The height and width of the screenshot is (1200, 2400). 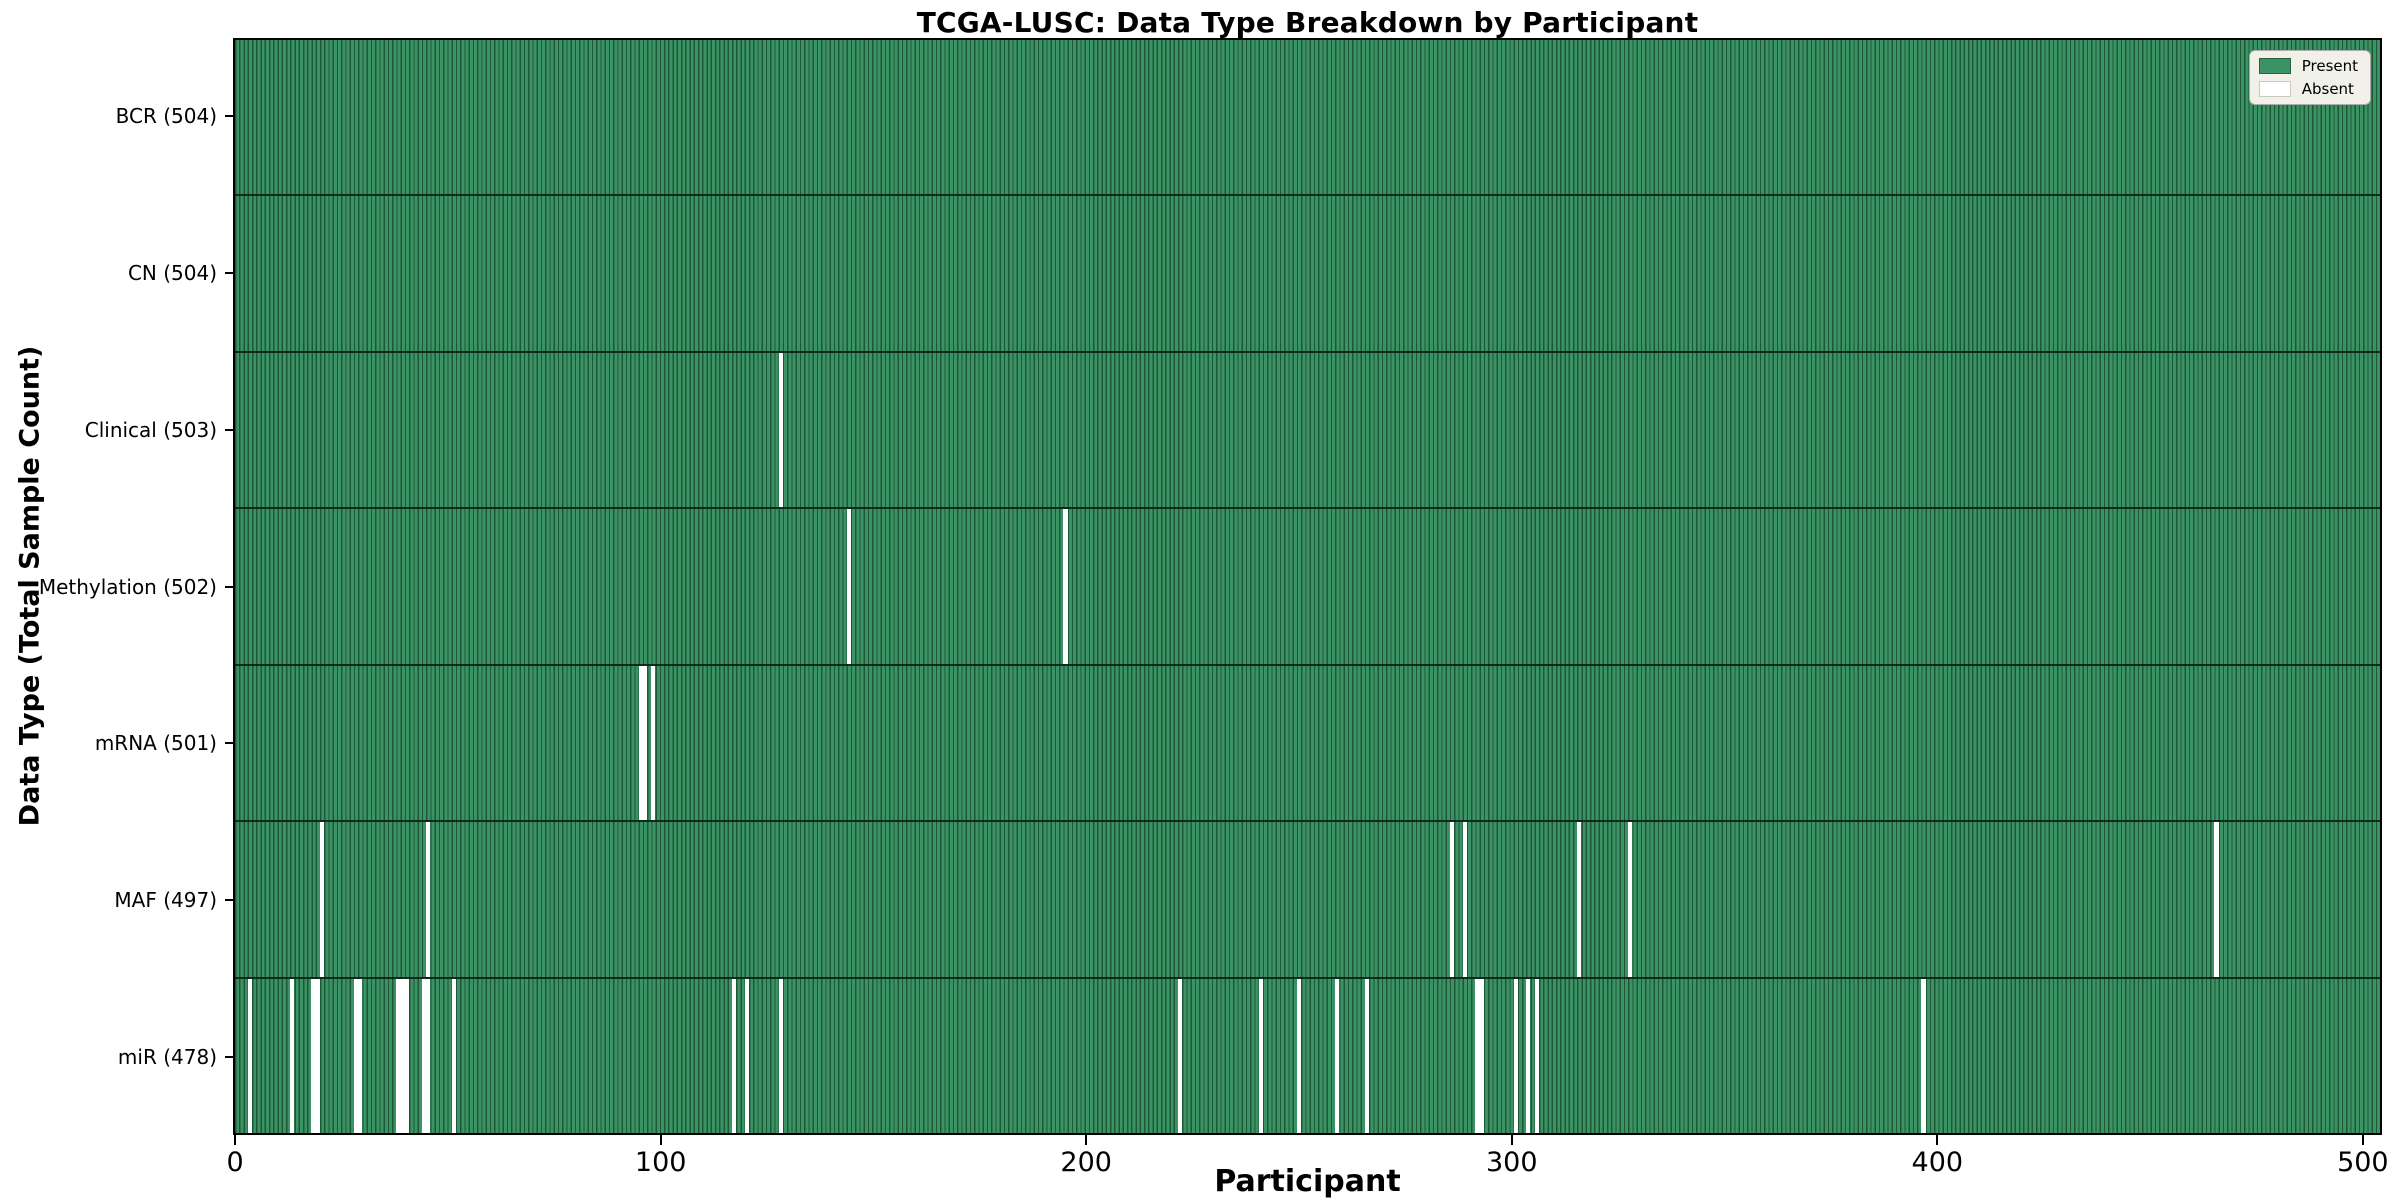 What do you see at coordinates (2363, 1162) in the screenshot?
I see `x-tick-label: 500` at bounding box center [2363, 1162].